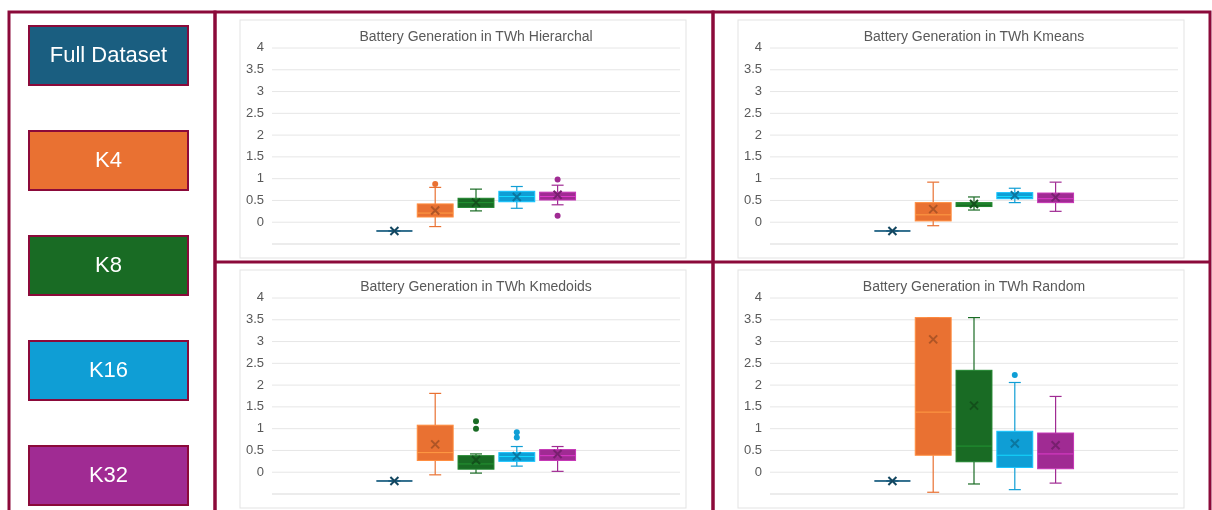 This screenshot has height=510, width=1212. I want to click on text: K32, so click(108, 474).